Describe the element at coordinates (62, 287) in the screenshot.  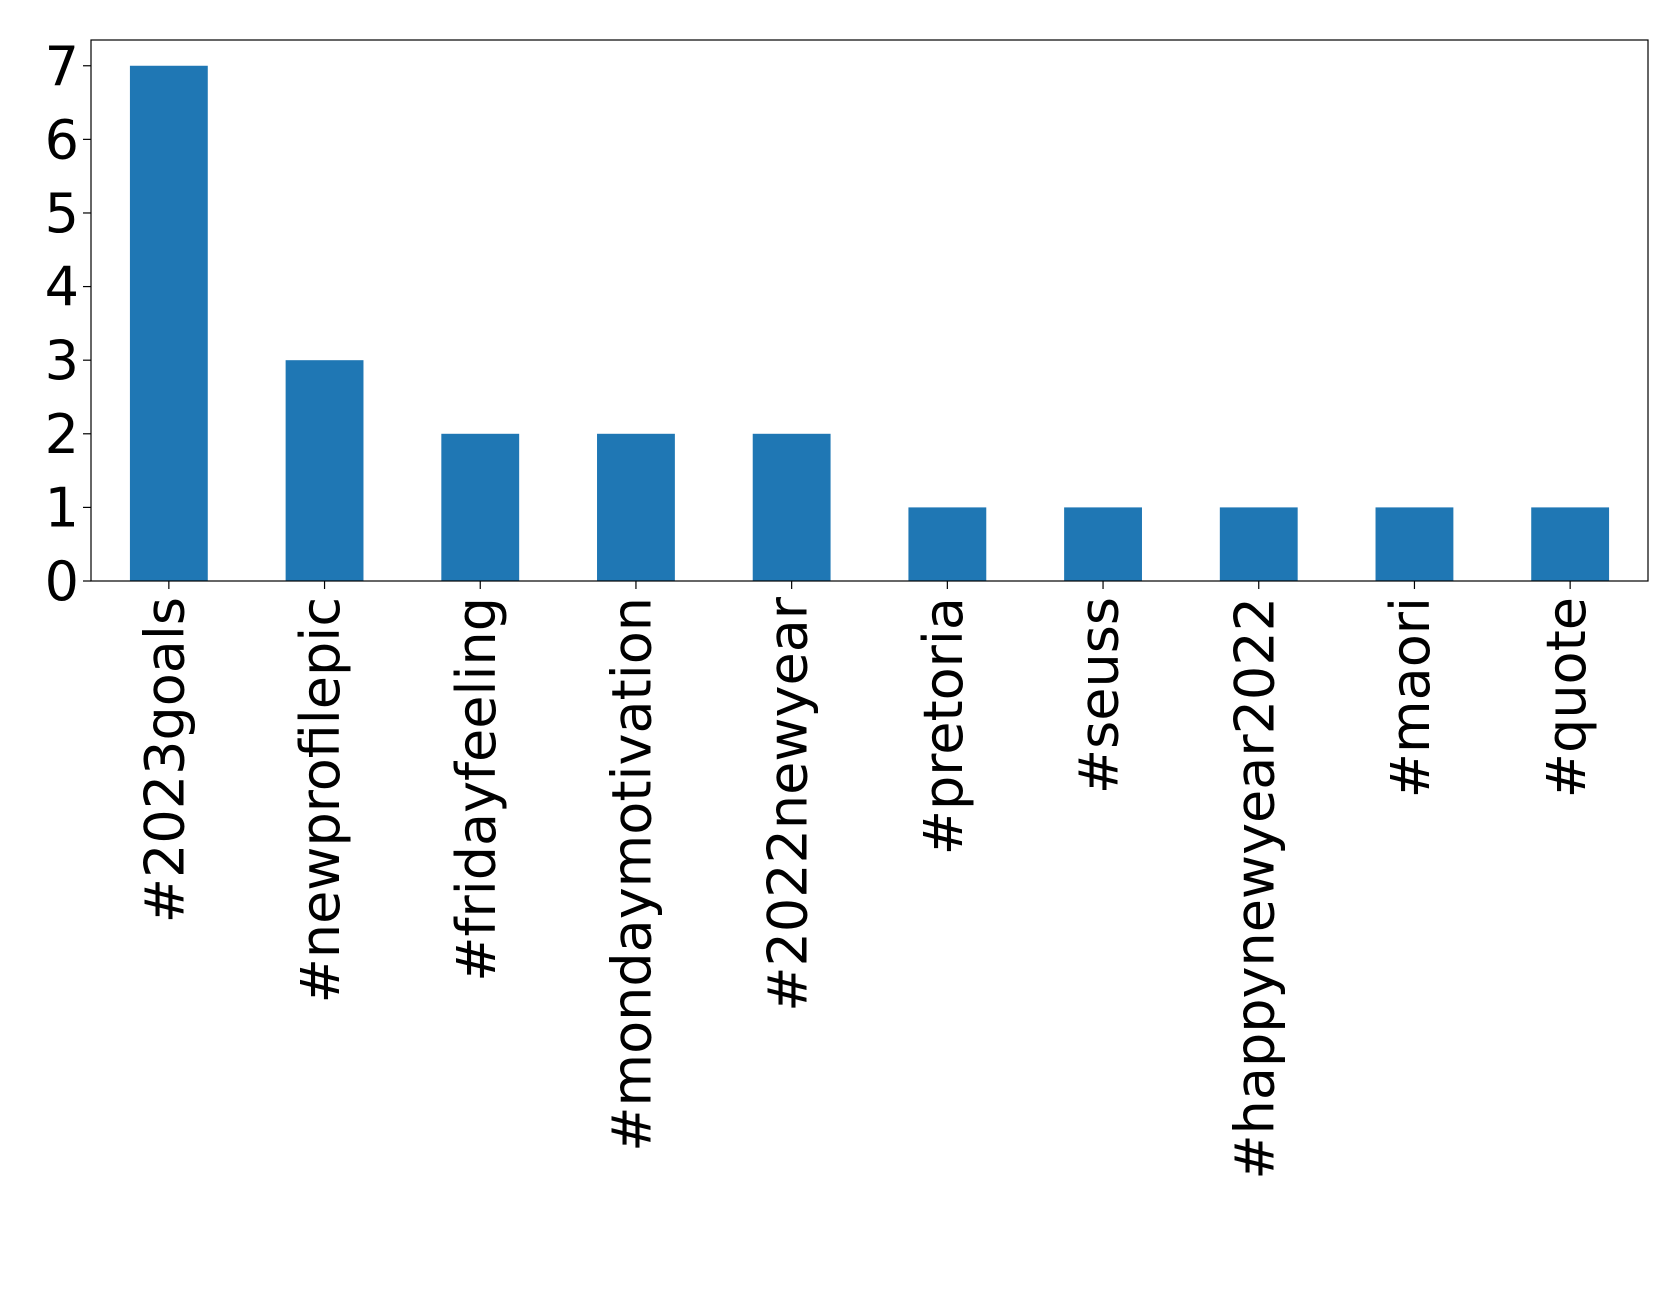
I see `y-tick-label: 4` at that location.